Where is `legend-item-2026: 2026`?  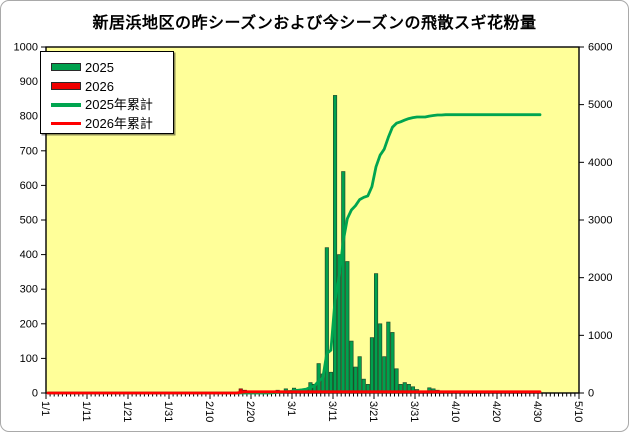
legend-item-2026: 2026 is located at coordinates (112, 86).